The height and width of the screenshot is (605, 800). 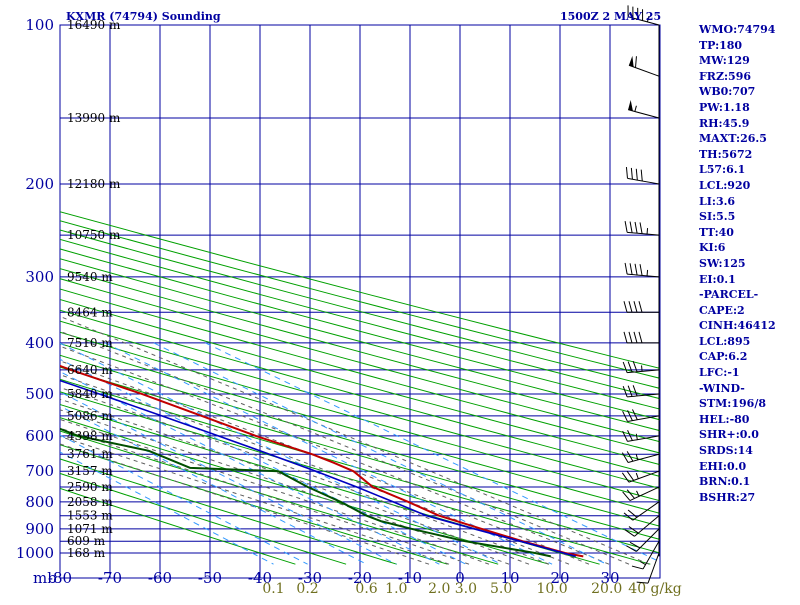 What do you see at coordinates (748, 280) in the screenshot?
I see `index-line: EI:0.1` at bounding box center [748, 280].